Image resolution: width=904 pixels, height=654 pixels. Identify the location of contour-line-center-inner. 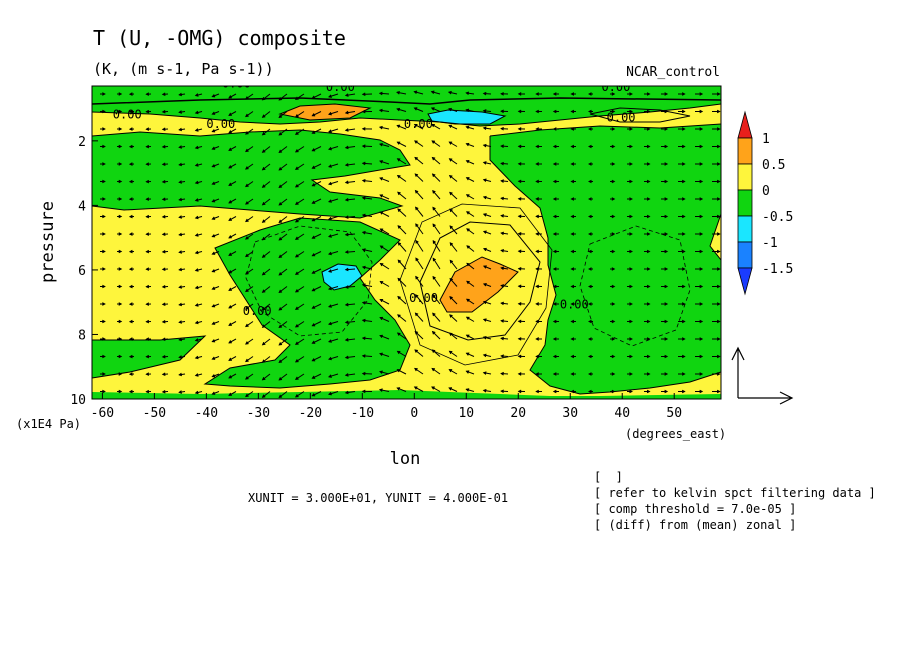
(480, 281).